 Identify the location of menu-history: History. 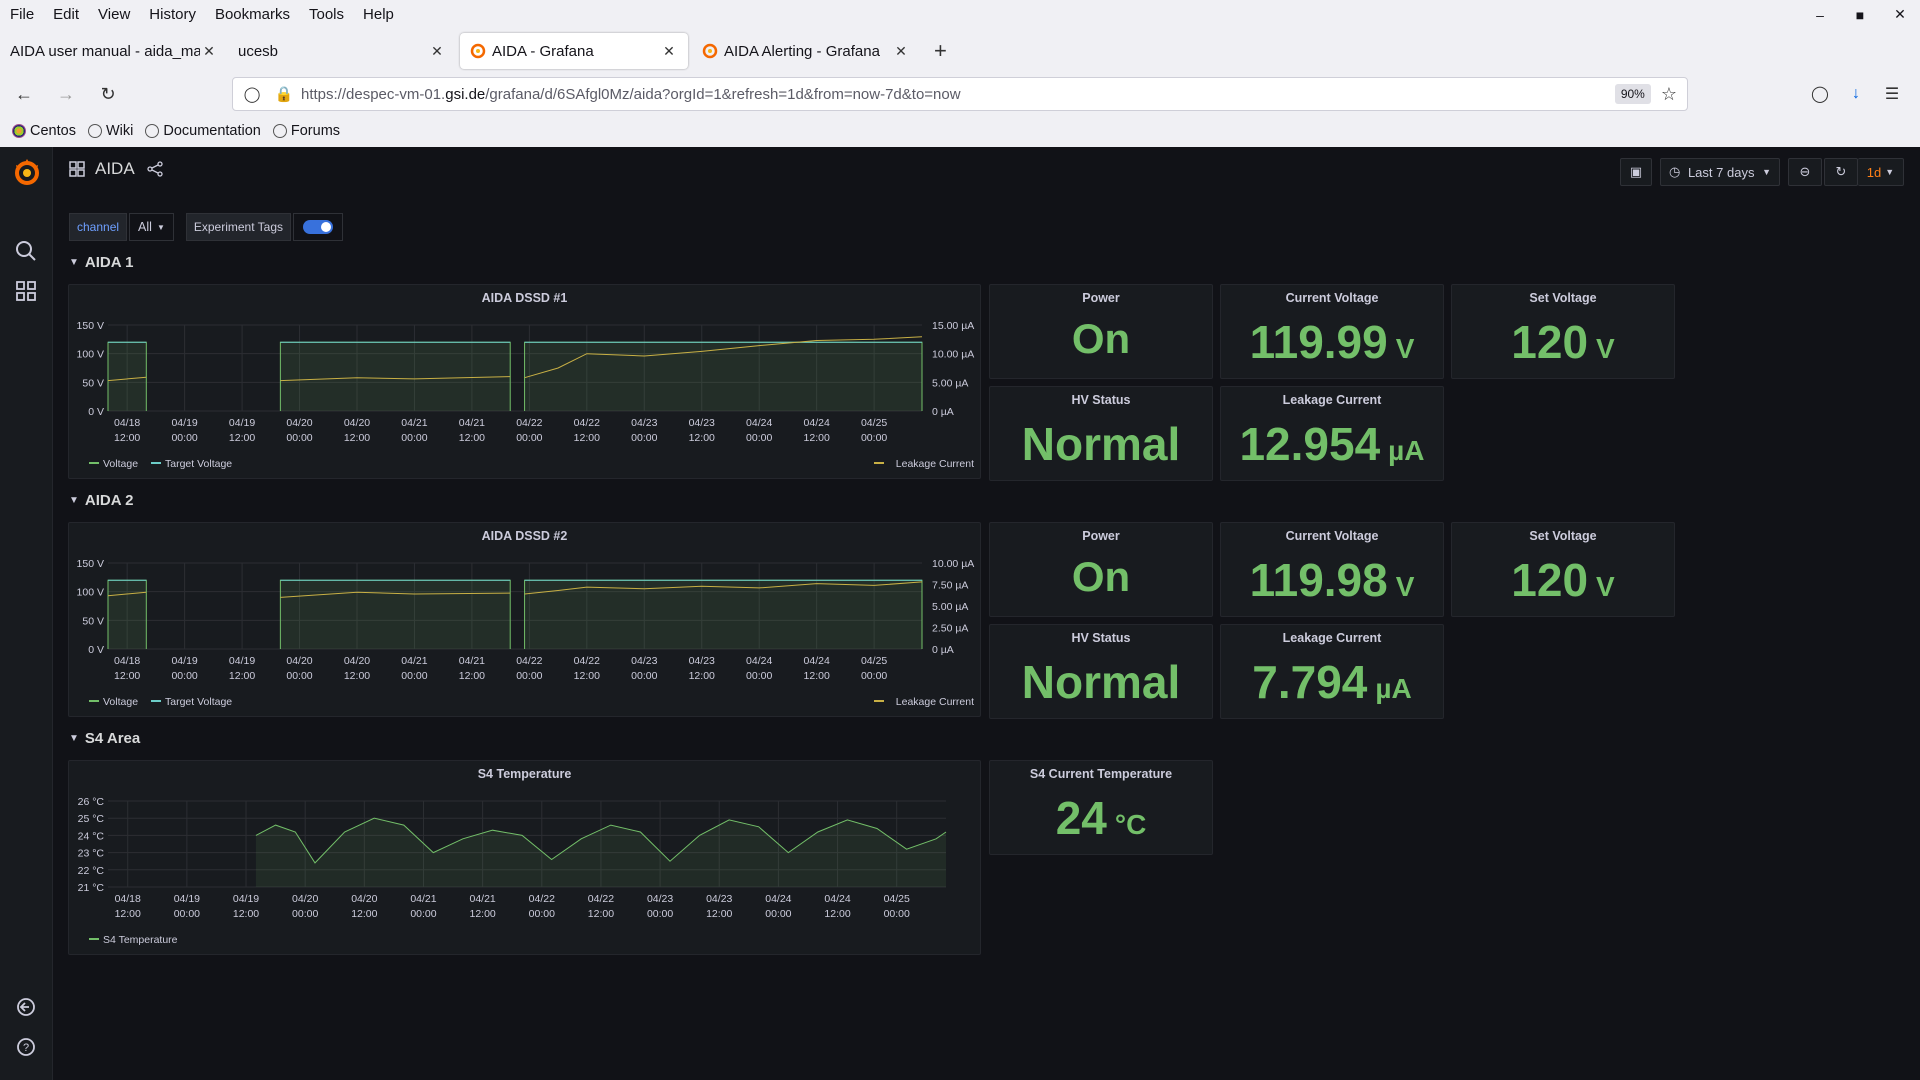
(172, 14).